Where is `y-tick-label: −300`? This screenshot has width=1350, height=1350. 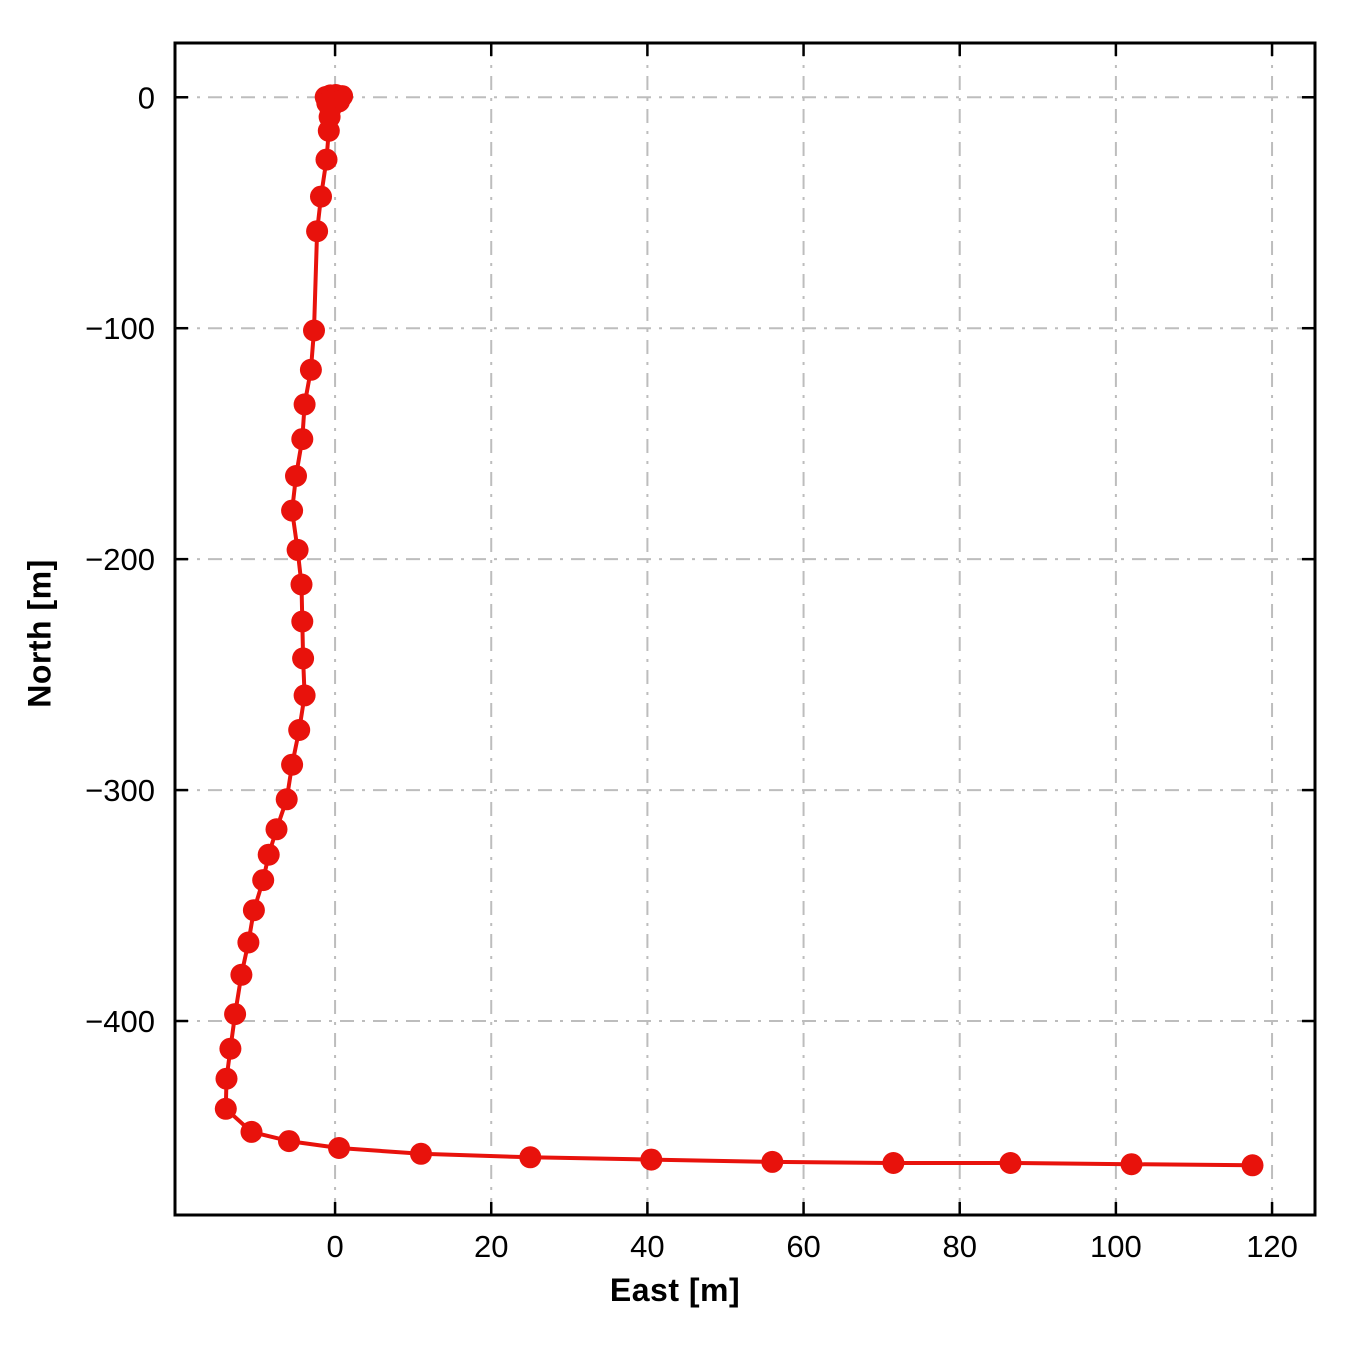
y-tick-label: −300 is located at coordinates (120, 790).